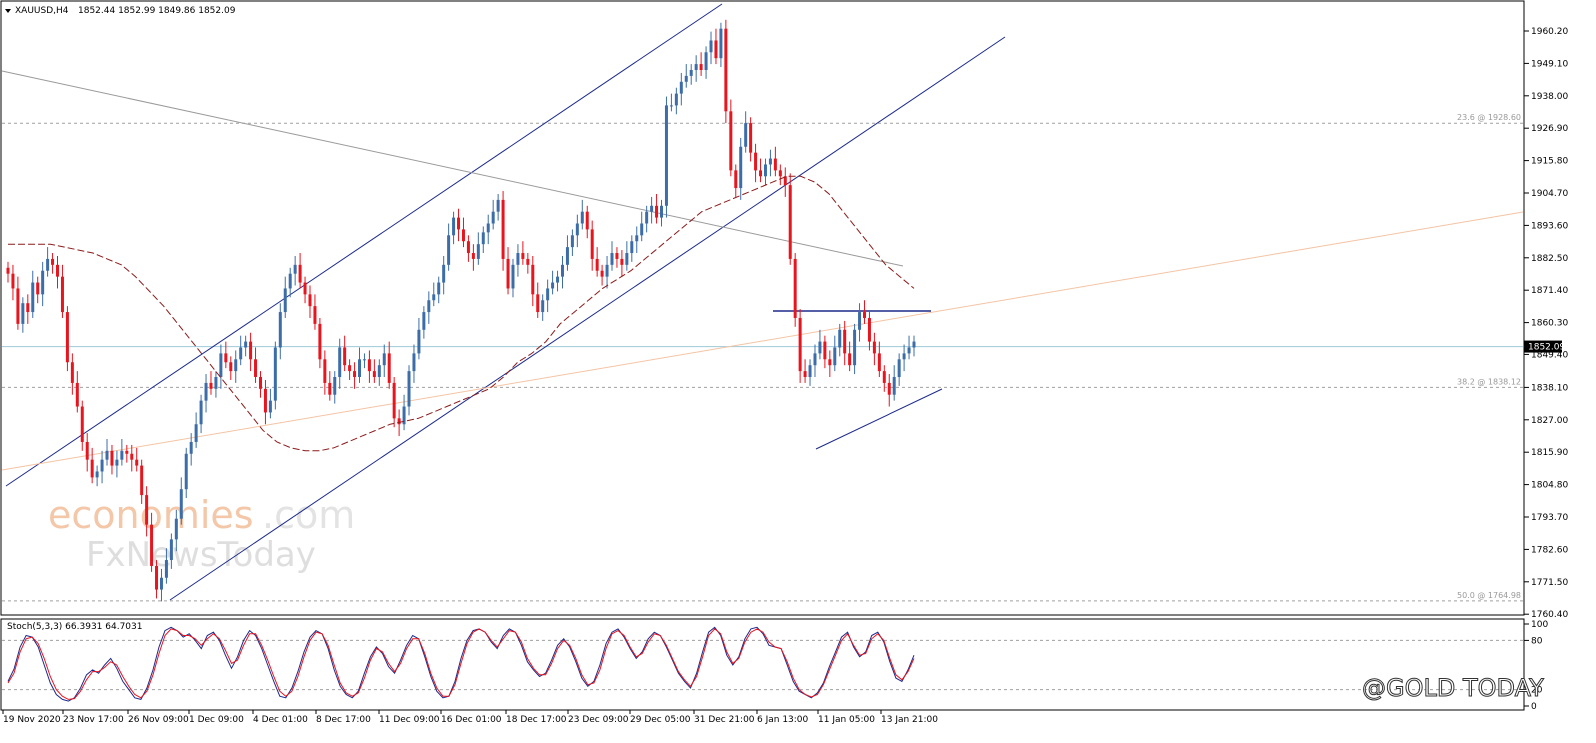 The width and height of the screenshot is (1596, 743). Describe the element at coordinates (762, 664) in the screenshot. I see `stoch-panel-border` at that location.